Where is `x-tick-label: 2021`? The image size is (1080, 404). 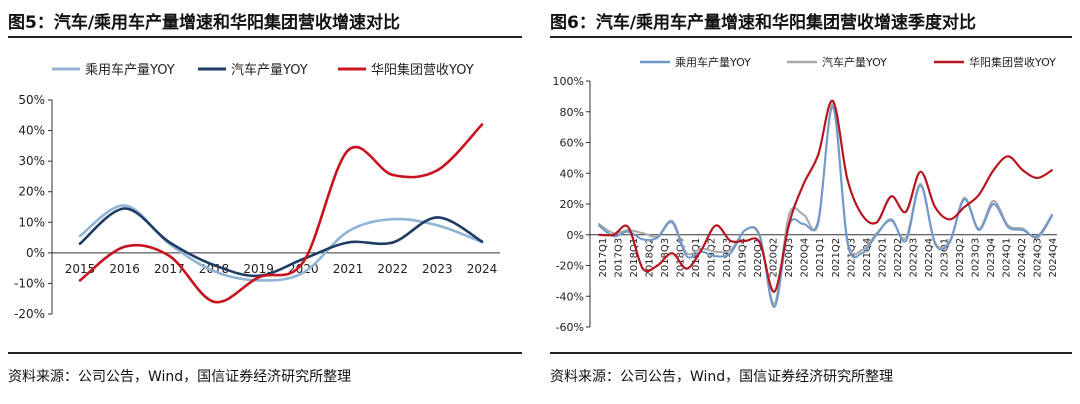
x-tick-label: 2021 is located at coordinates (348, 269).